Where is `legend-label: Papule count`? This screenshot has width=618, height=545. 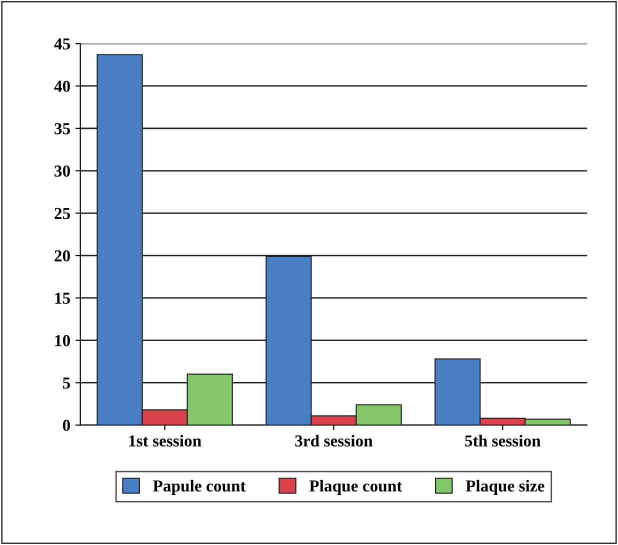
legend-label: Papule count is located at coordinates (199, 487).